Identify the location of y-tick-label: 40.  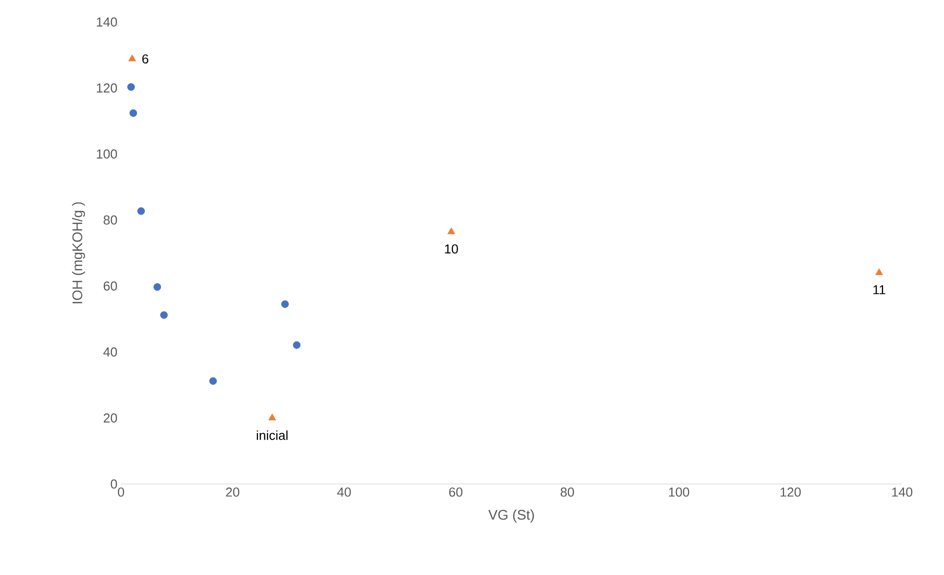
(110, 352).